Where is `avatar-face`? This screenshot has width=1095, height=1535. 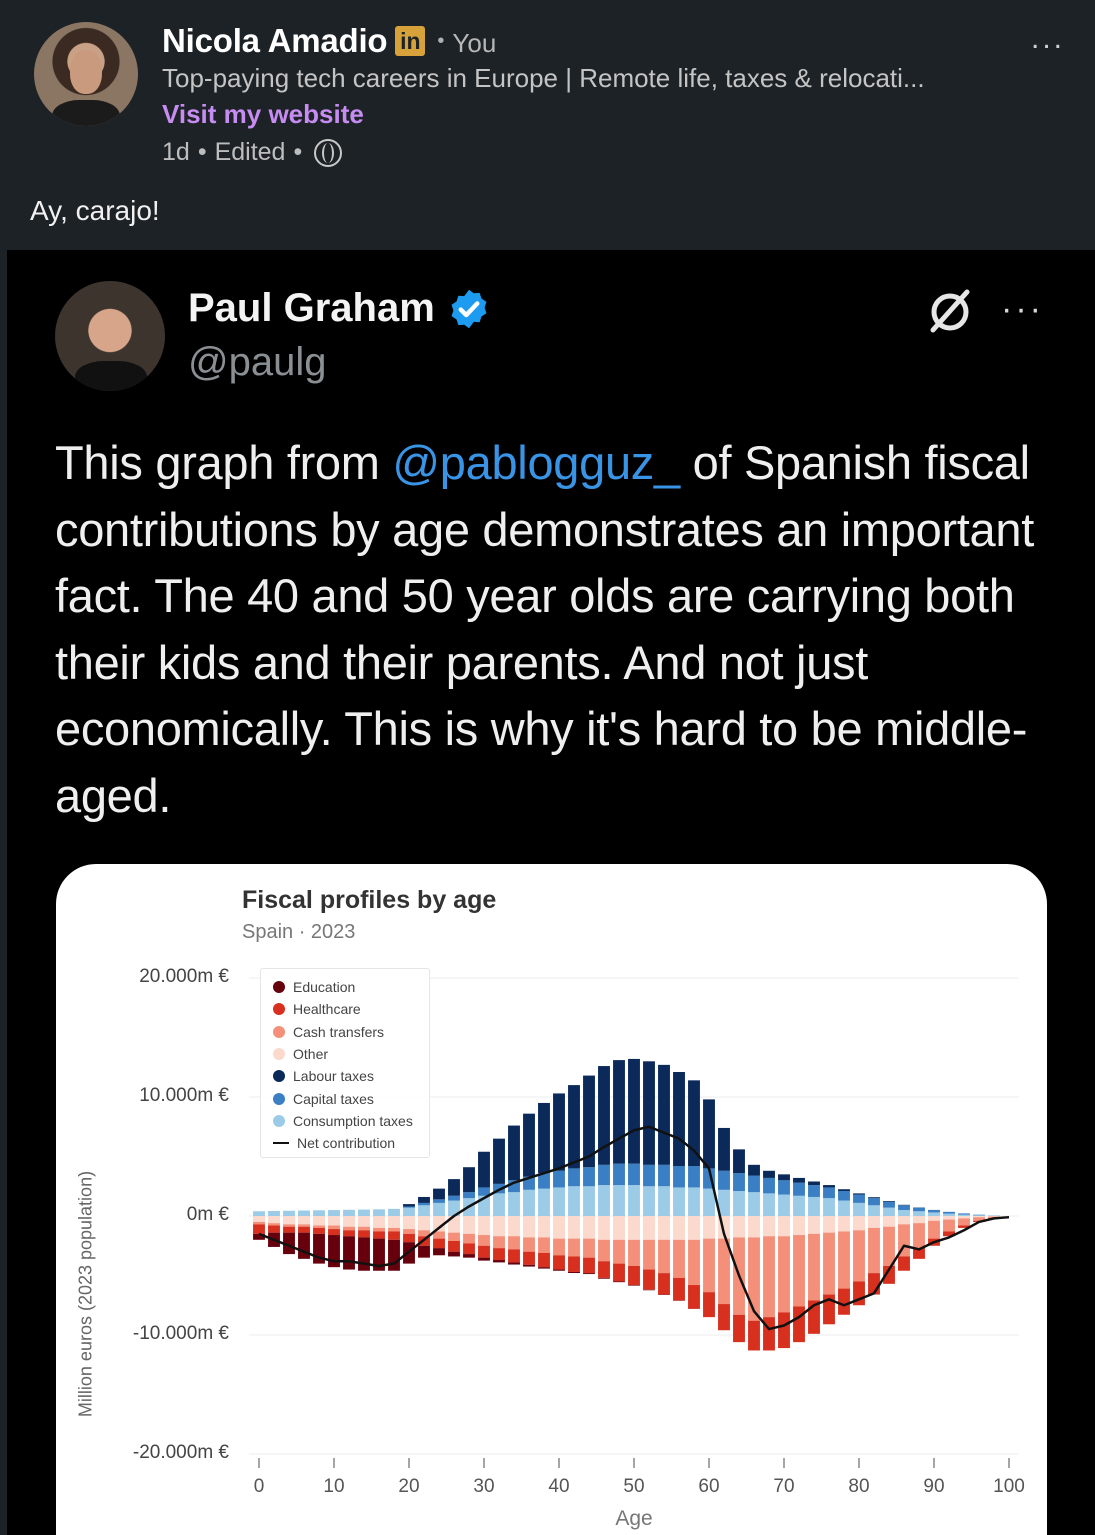 avatar-face is located at coordinates (86, 72).